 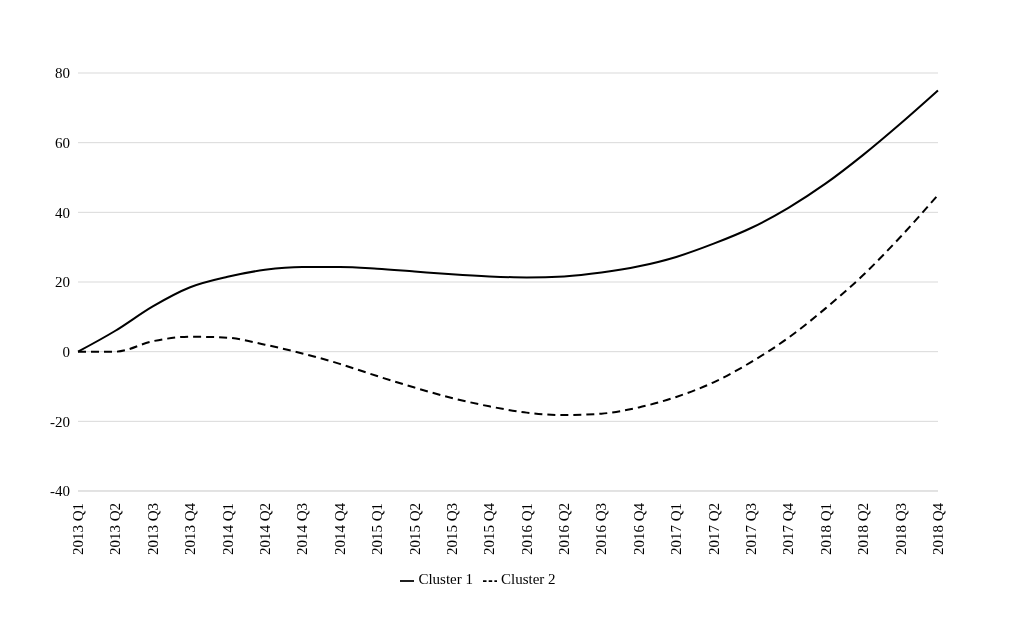 I want to click on x-tick-label: 2013 Q4, so click(x=190, y=529).